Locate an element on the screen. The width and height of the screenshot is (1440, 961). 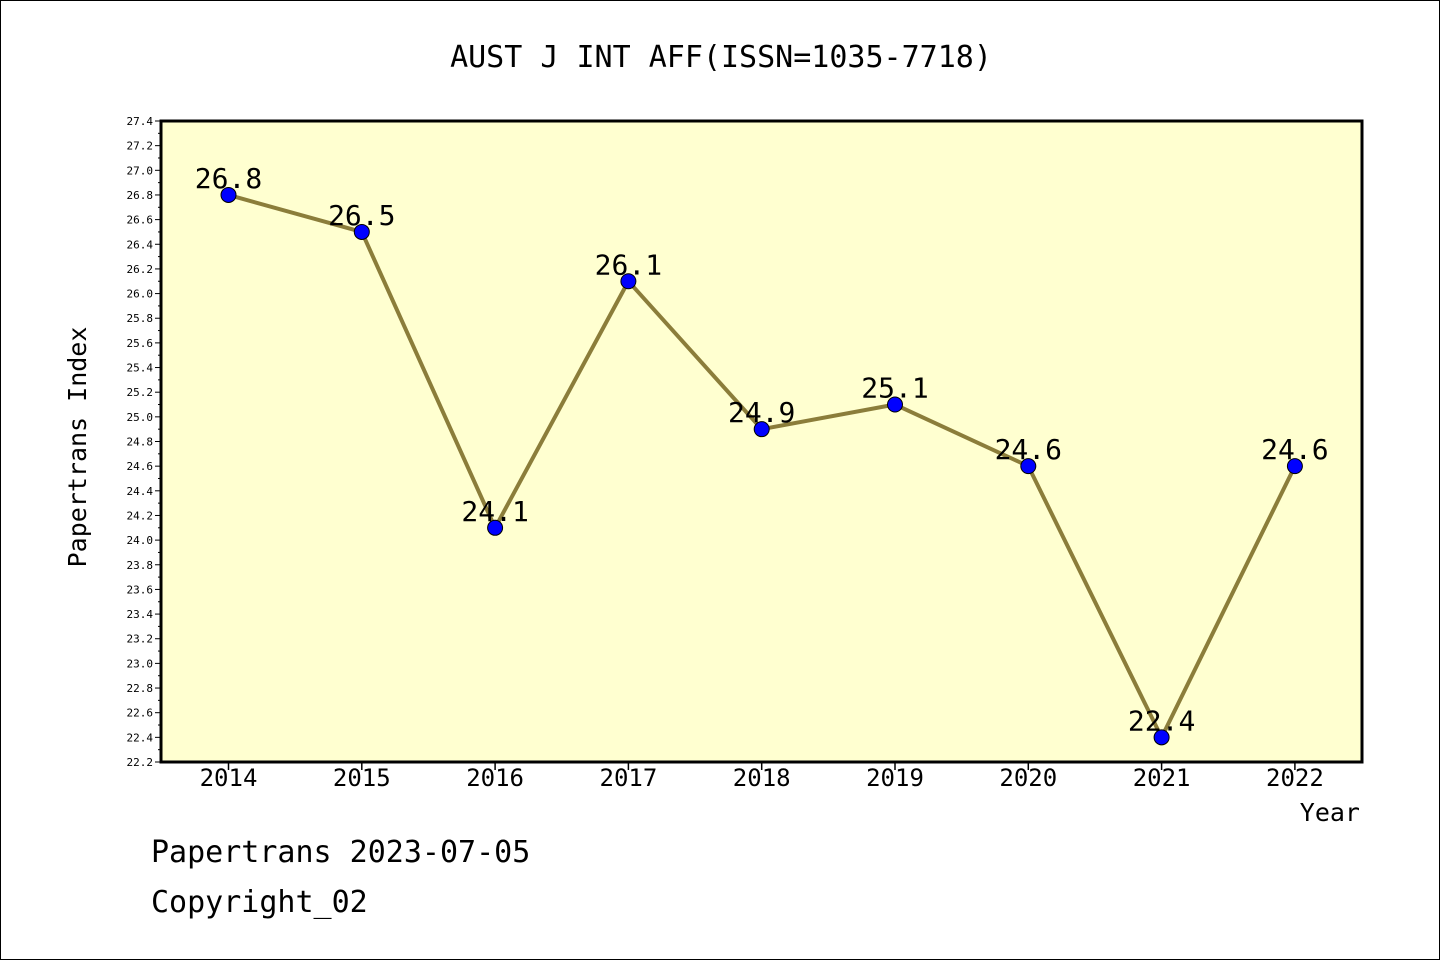
y-tick-label: 23.2 is located at coordinates (140, 639).